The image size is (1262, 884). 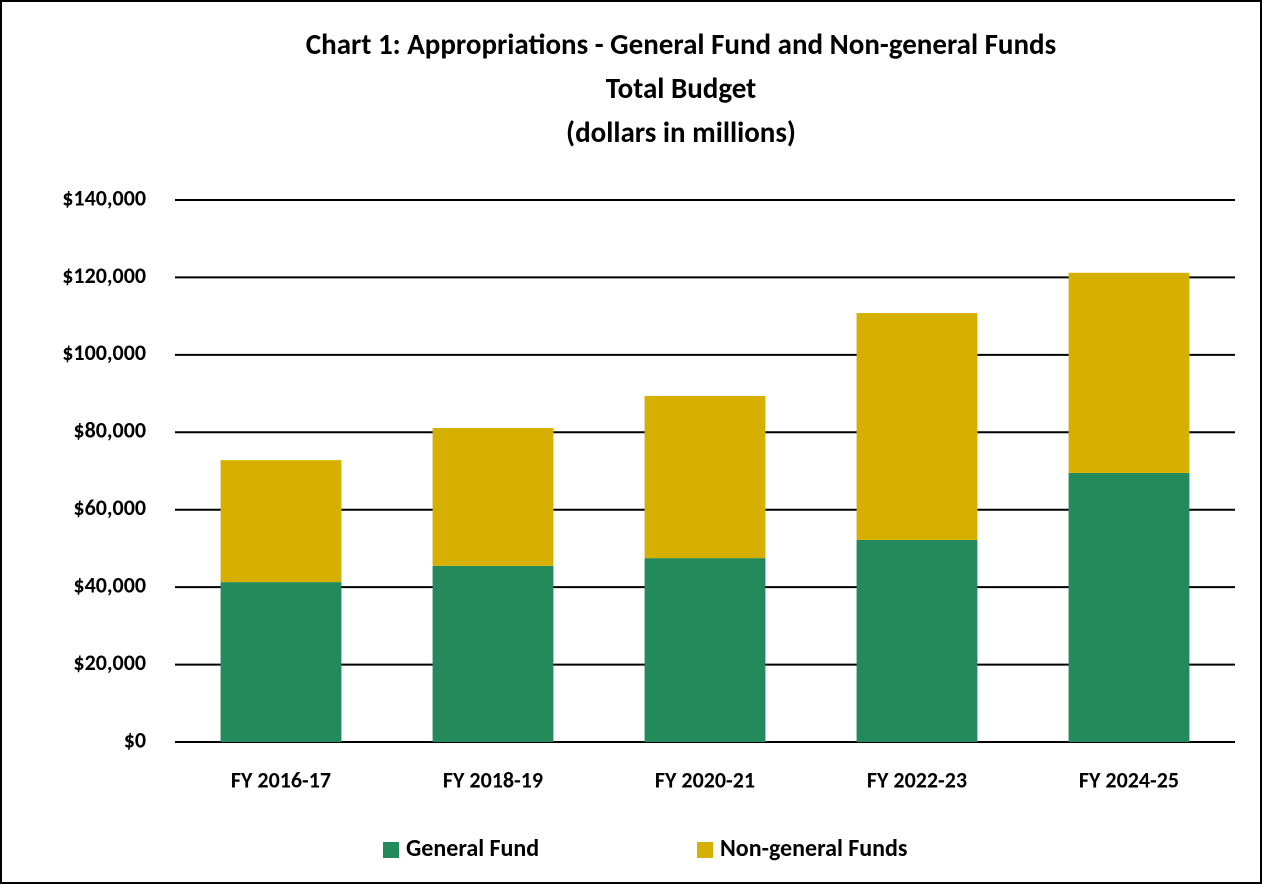 I want to click on y-tick-label: $80,000, so click(x=109, y=430).